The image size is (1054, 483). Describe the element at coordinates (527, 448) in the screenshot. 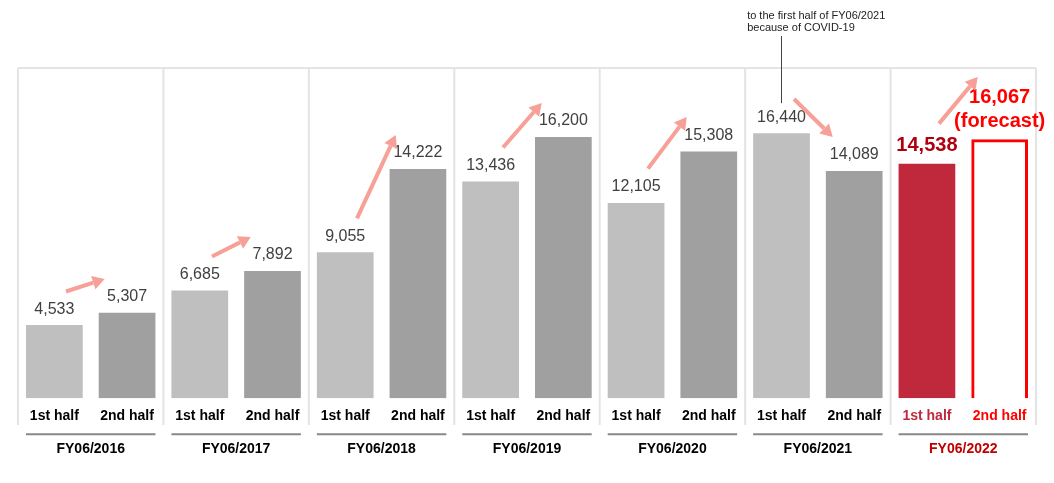

I see `text: FY06/2019` at that location.